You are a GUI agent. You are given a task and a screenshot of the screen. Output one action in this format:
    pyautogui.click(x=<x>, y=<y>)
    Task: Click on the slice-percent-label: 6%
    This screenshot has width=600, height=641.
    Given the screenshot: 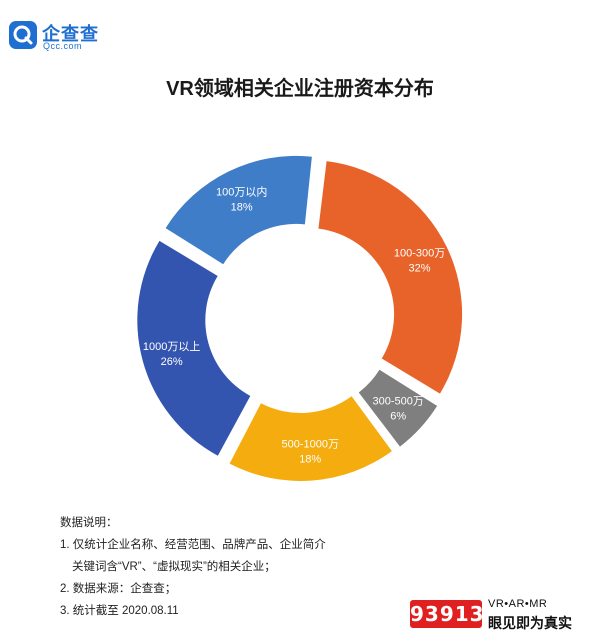 What is the action you would take?
    pyautogui.click(x=398, y=417)
    